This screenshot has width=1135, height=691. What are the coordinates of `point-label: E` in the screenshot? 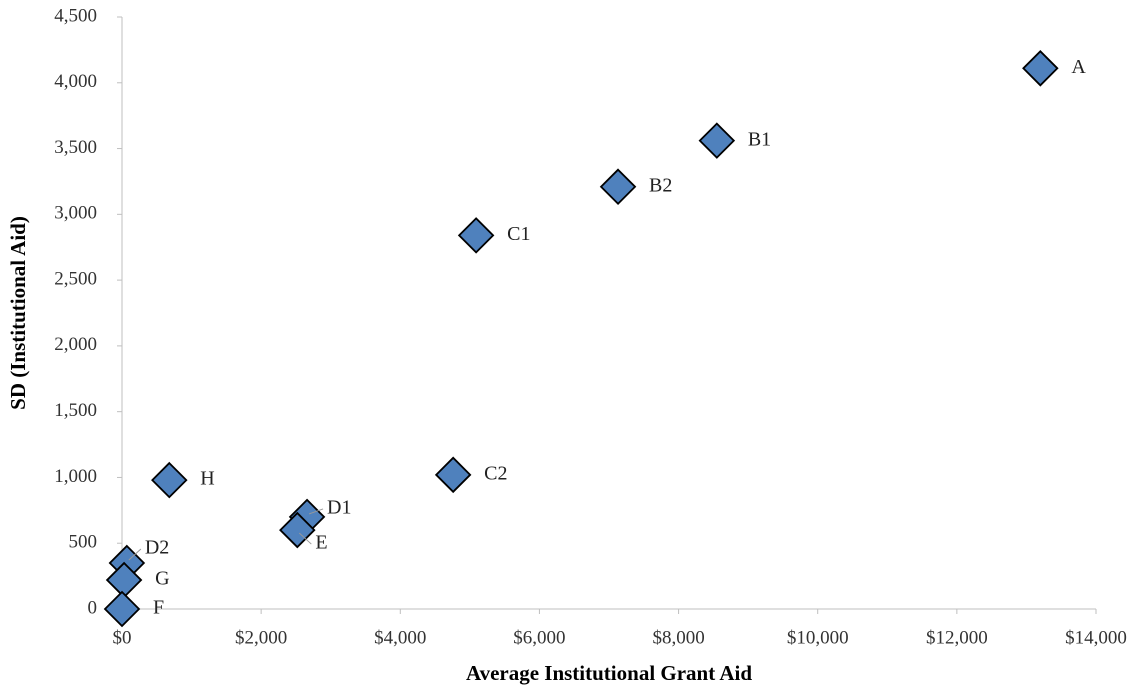 It's located at (321, 543).